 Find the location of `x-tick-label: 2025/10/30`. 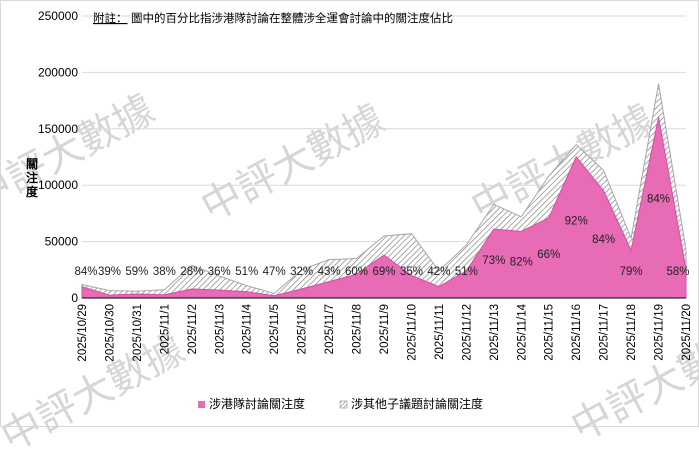

x-tick-label: 2025/10/30 is located at coordinates (110, 333).